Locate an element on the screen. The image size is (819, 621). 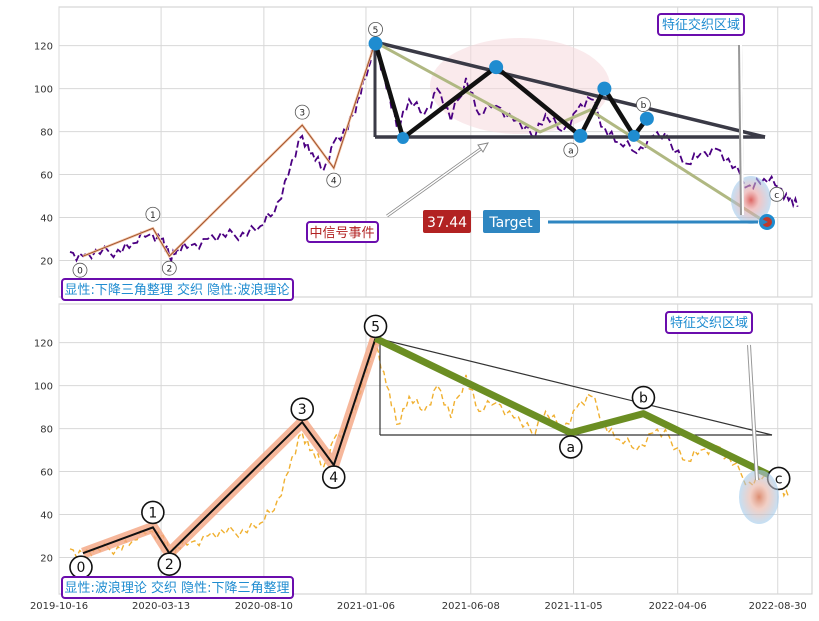
bottom-corrective-wave is located at coordinates (582, 411).